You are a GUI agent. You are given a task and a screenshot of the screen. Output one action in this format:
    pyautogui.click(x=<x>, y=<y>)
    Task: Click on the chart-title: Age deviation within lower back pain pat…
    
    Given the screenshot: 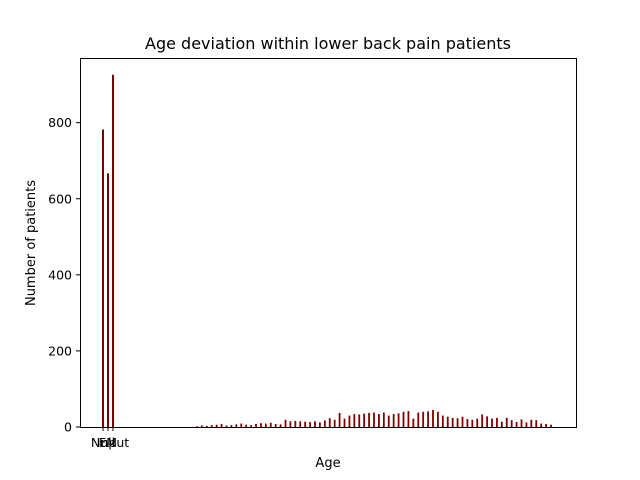 What is the action you would take?
    pyautogui.click(x=328, y=43)
    